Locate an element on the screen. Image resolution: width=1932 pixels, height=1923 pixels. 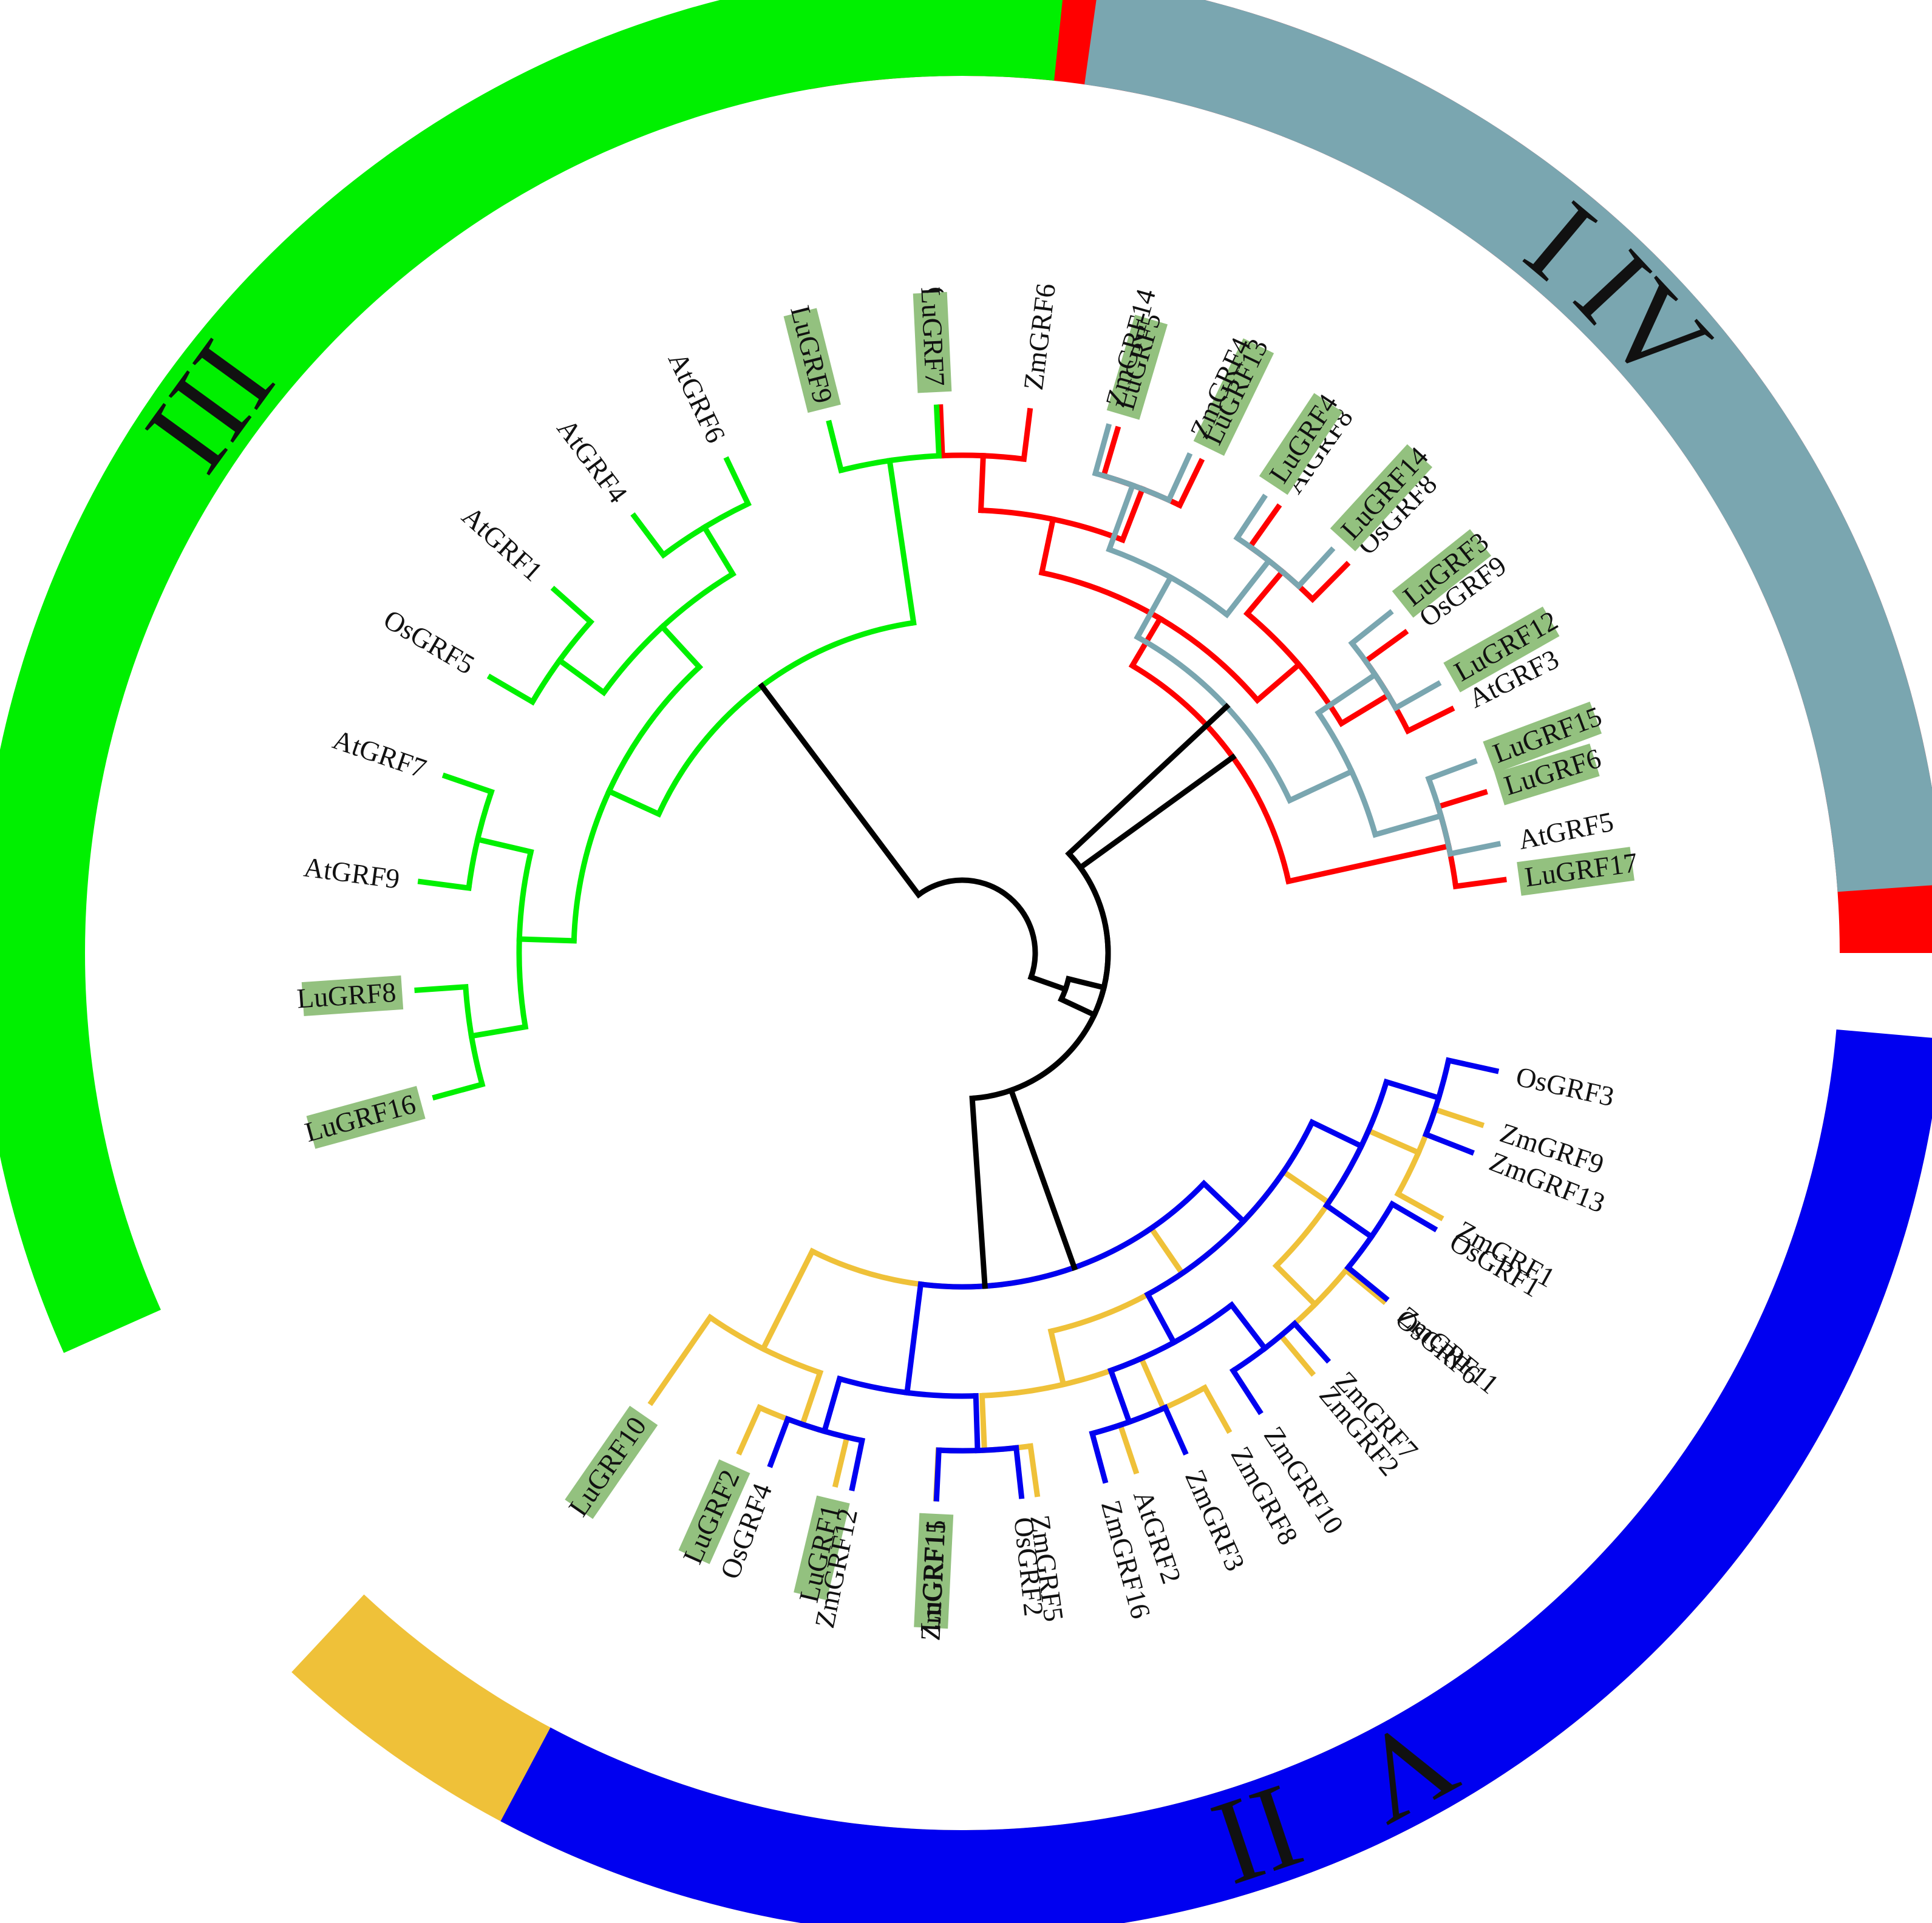
leaf-atgrf6: AtGRF6 is located at coordinates (697, 397).